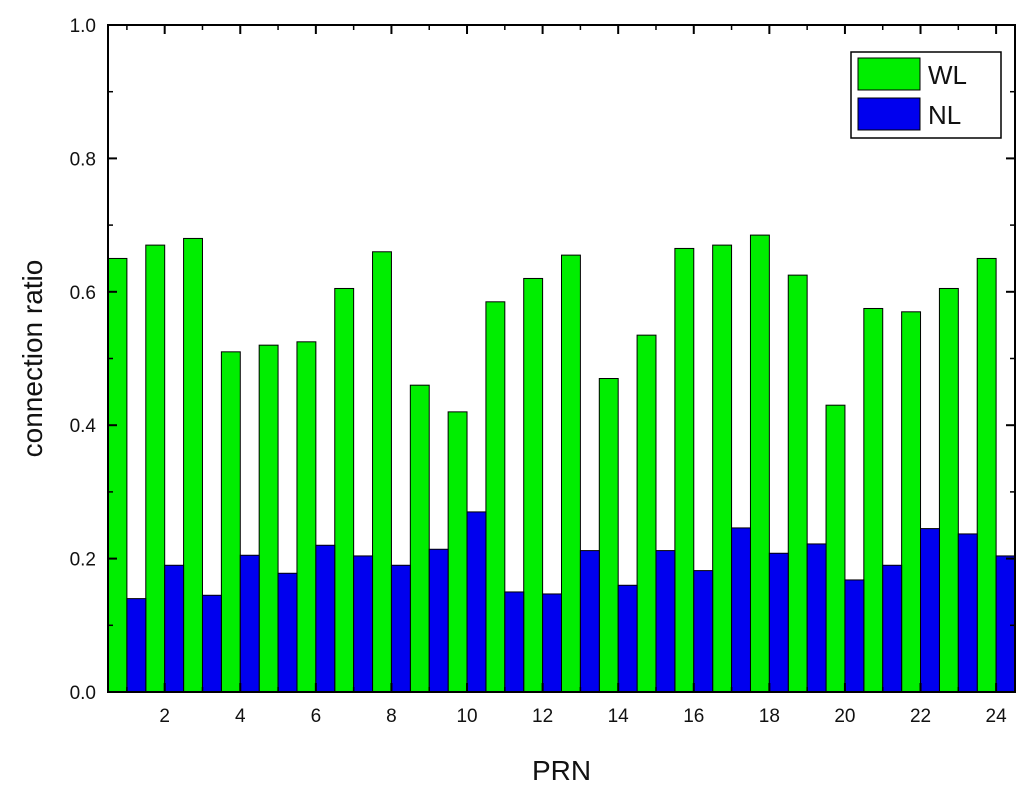 The width and height of the screenshot is (1024, 794). What do you see at coordinates (561, 770) in the screenshot?
I see `x-axis-title: PRN` at bounding box center [561, 770].